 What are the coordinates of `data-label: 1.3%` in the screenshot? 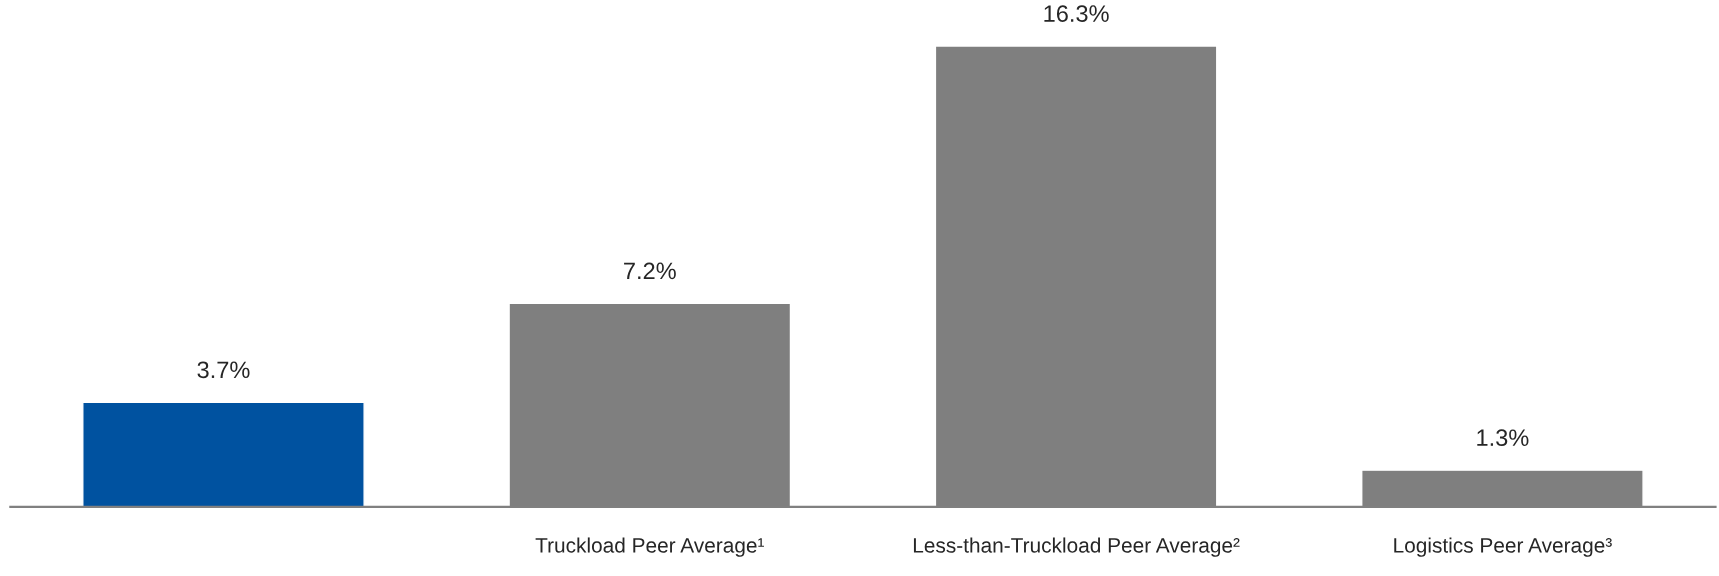 It's located at (1503, 438).